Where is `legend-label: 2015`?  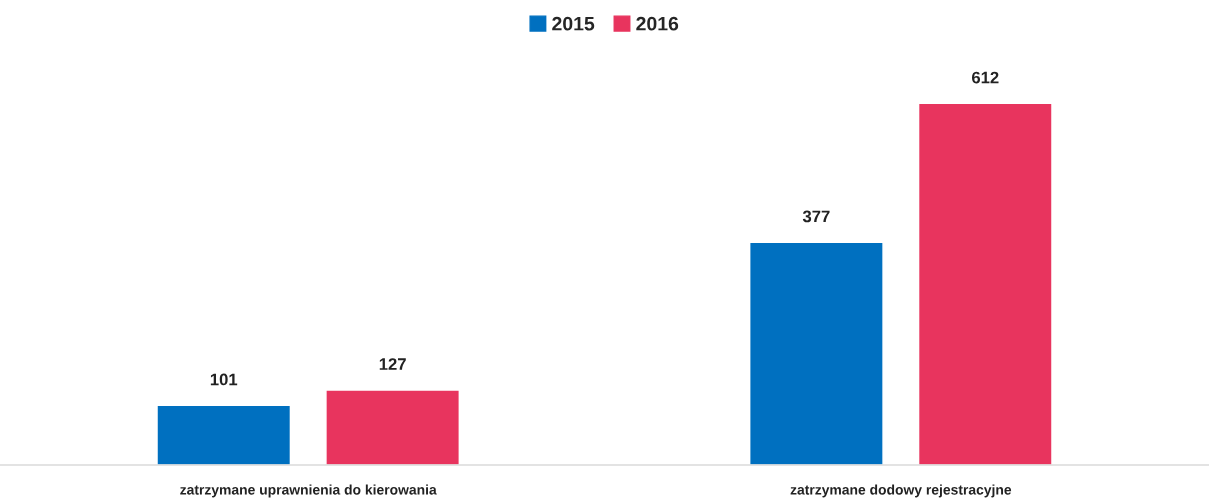
legend-label: 2015 is located at coordinates (573, 23).